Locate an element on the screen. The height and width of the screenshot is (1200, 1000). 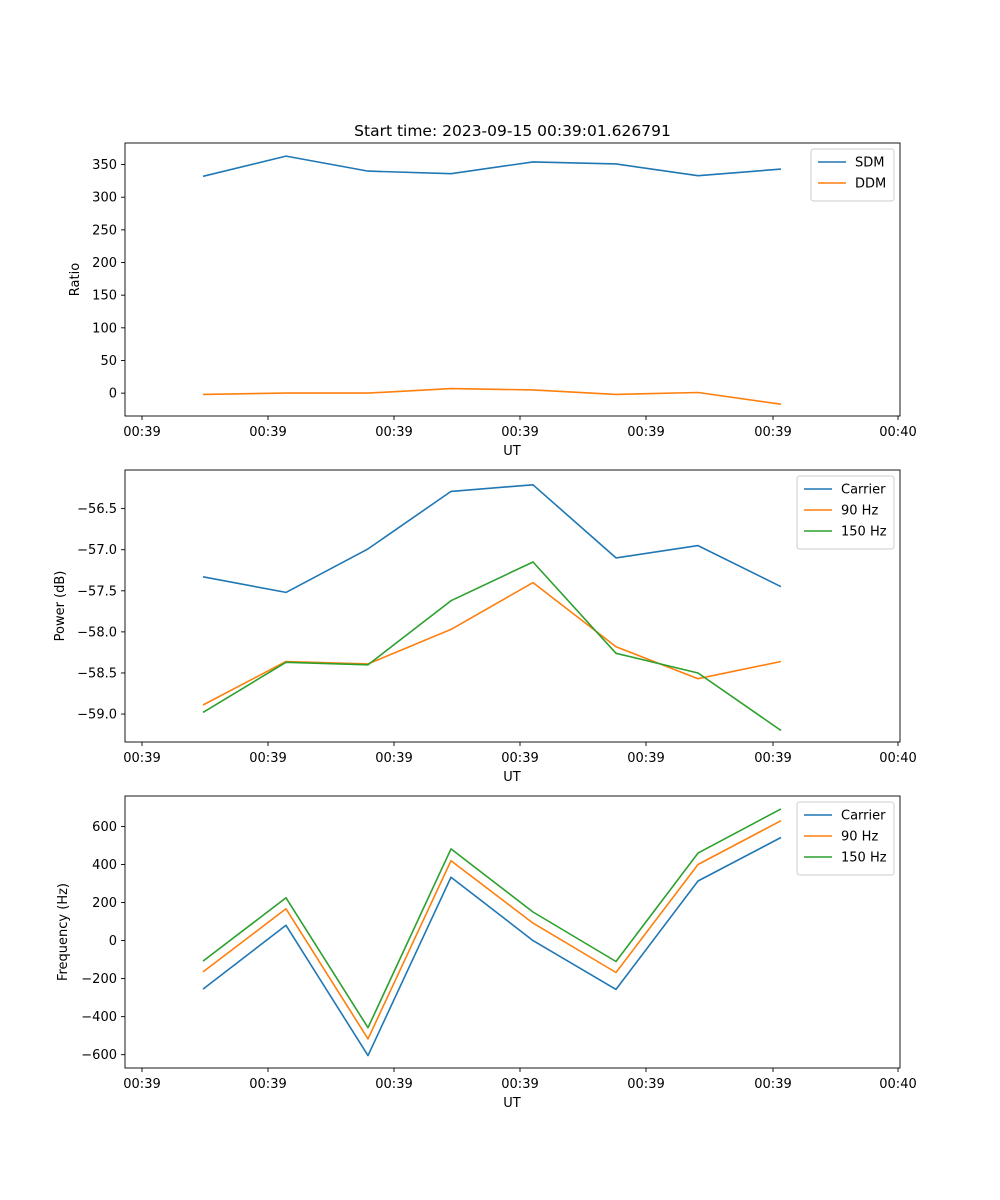
power-series-90-hz-line is located at coordinates (492, 643).